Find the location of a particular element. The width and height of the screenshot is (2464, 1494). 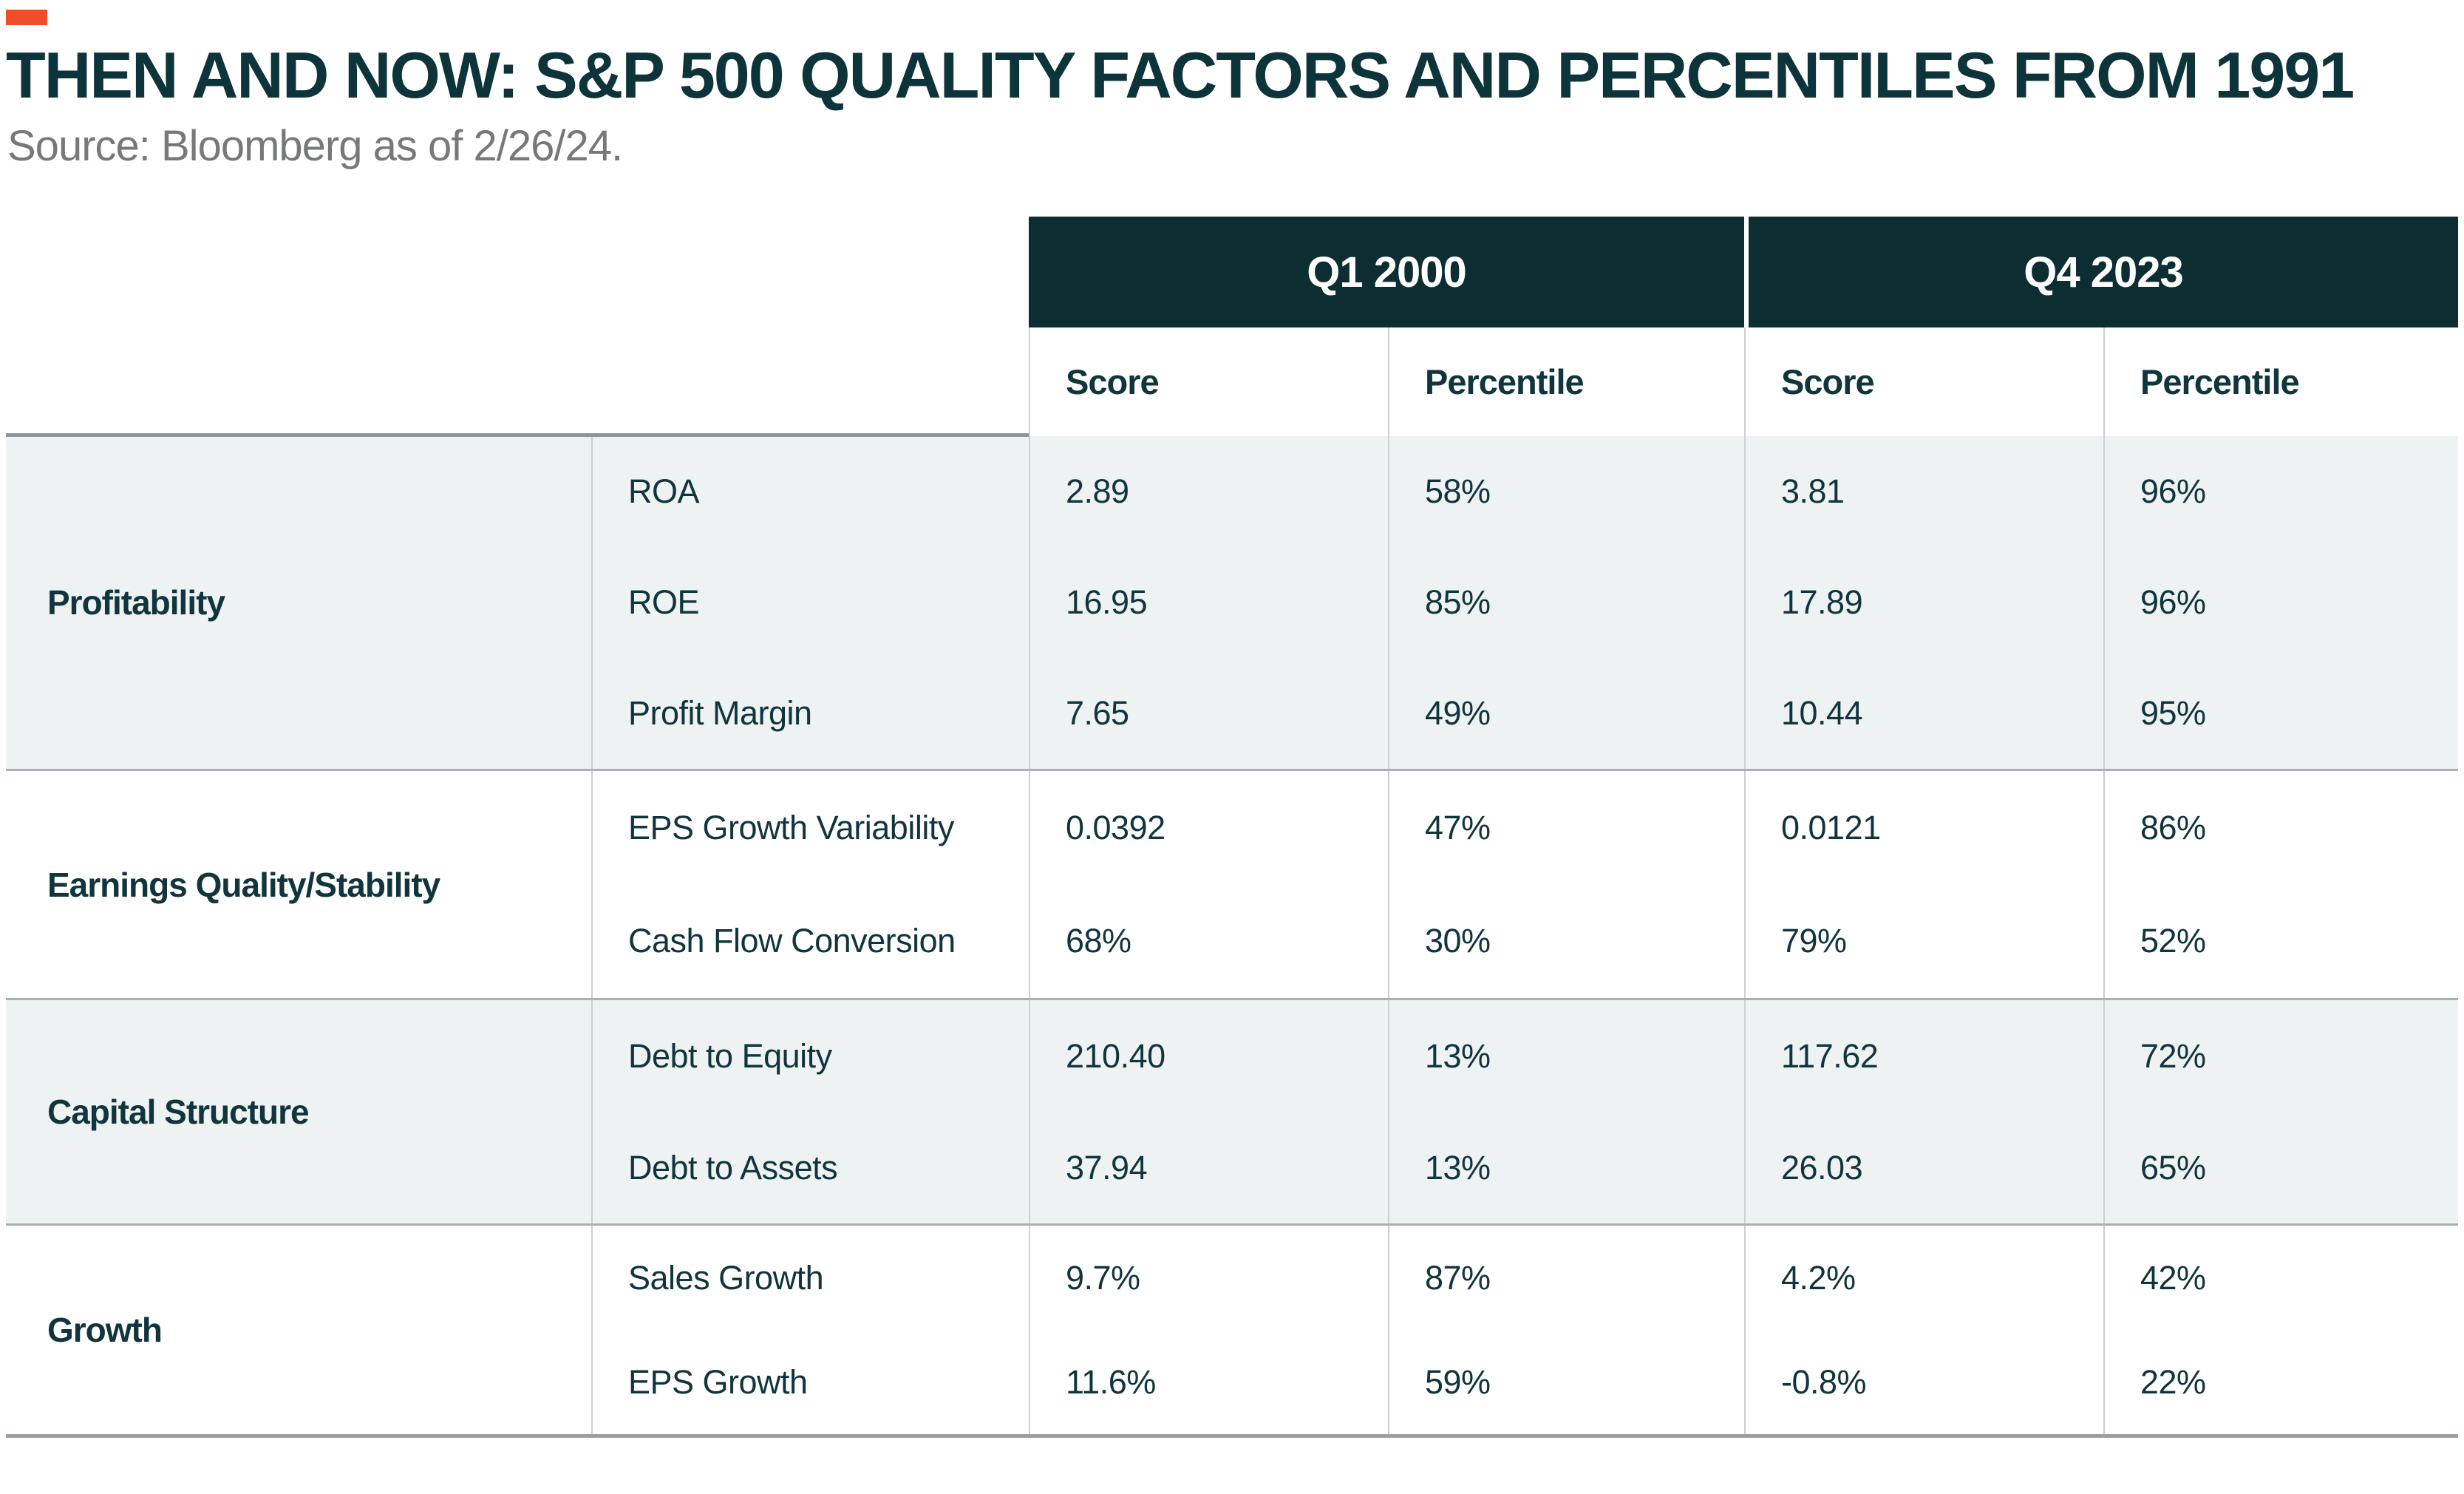

table-row: Sales Growth 9.7% 87% 4.2% 42% is located at coordinates (1524, 1278).